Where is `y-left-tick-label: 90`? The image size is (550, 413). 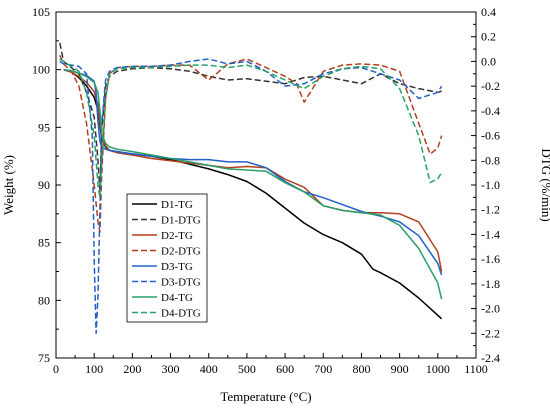 y-left-tick-label: 90 is located at coordinates (44, 185).